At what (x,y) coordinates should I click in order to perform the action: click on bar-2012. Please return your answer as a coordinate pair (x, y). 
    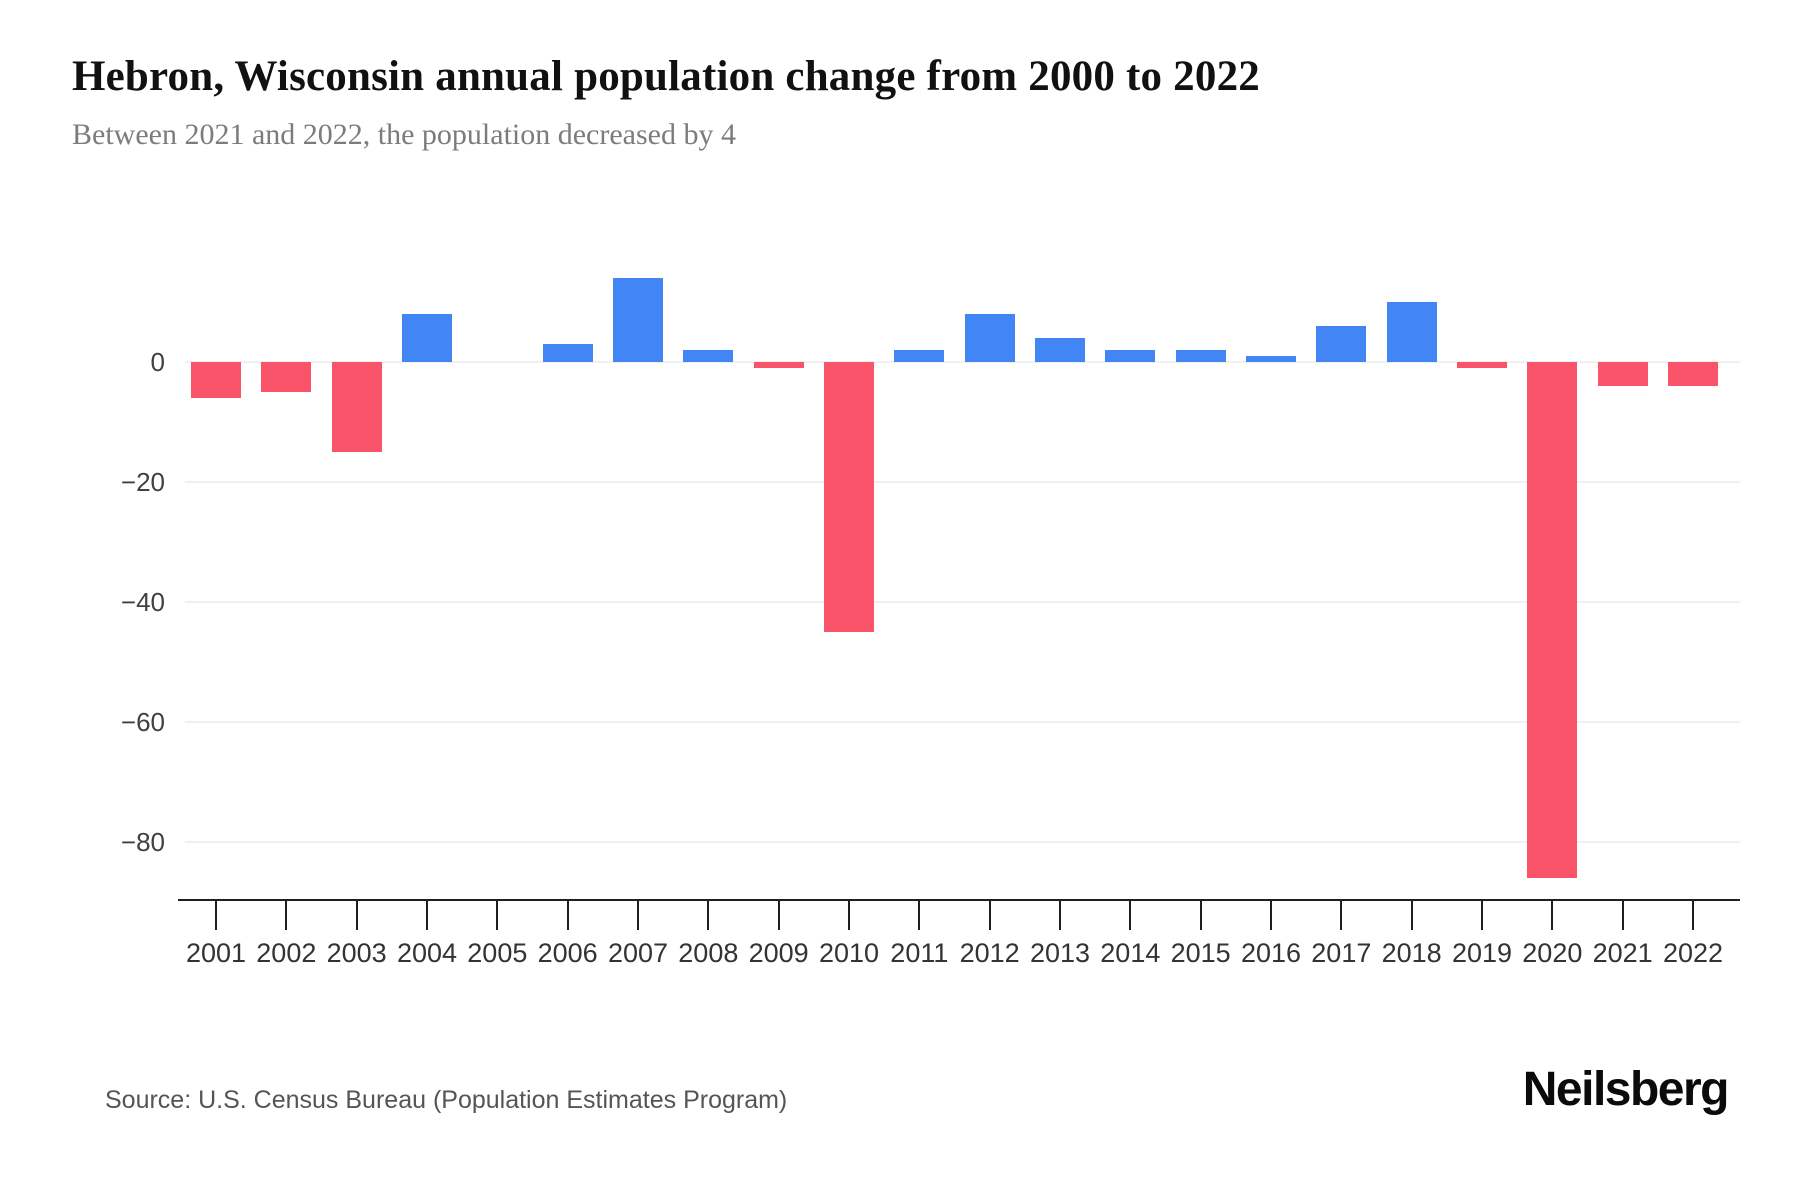
    Looking at the image, I should click on (989, 338).